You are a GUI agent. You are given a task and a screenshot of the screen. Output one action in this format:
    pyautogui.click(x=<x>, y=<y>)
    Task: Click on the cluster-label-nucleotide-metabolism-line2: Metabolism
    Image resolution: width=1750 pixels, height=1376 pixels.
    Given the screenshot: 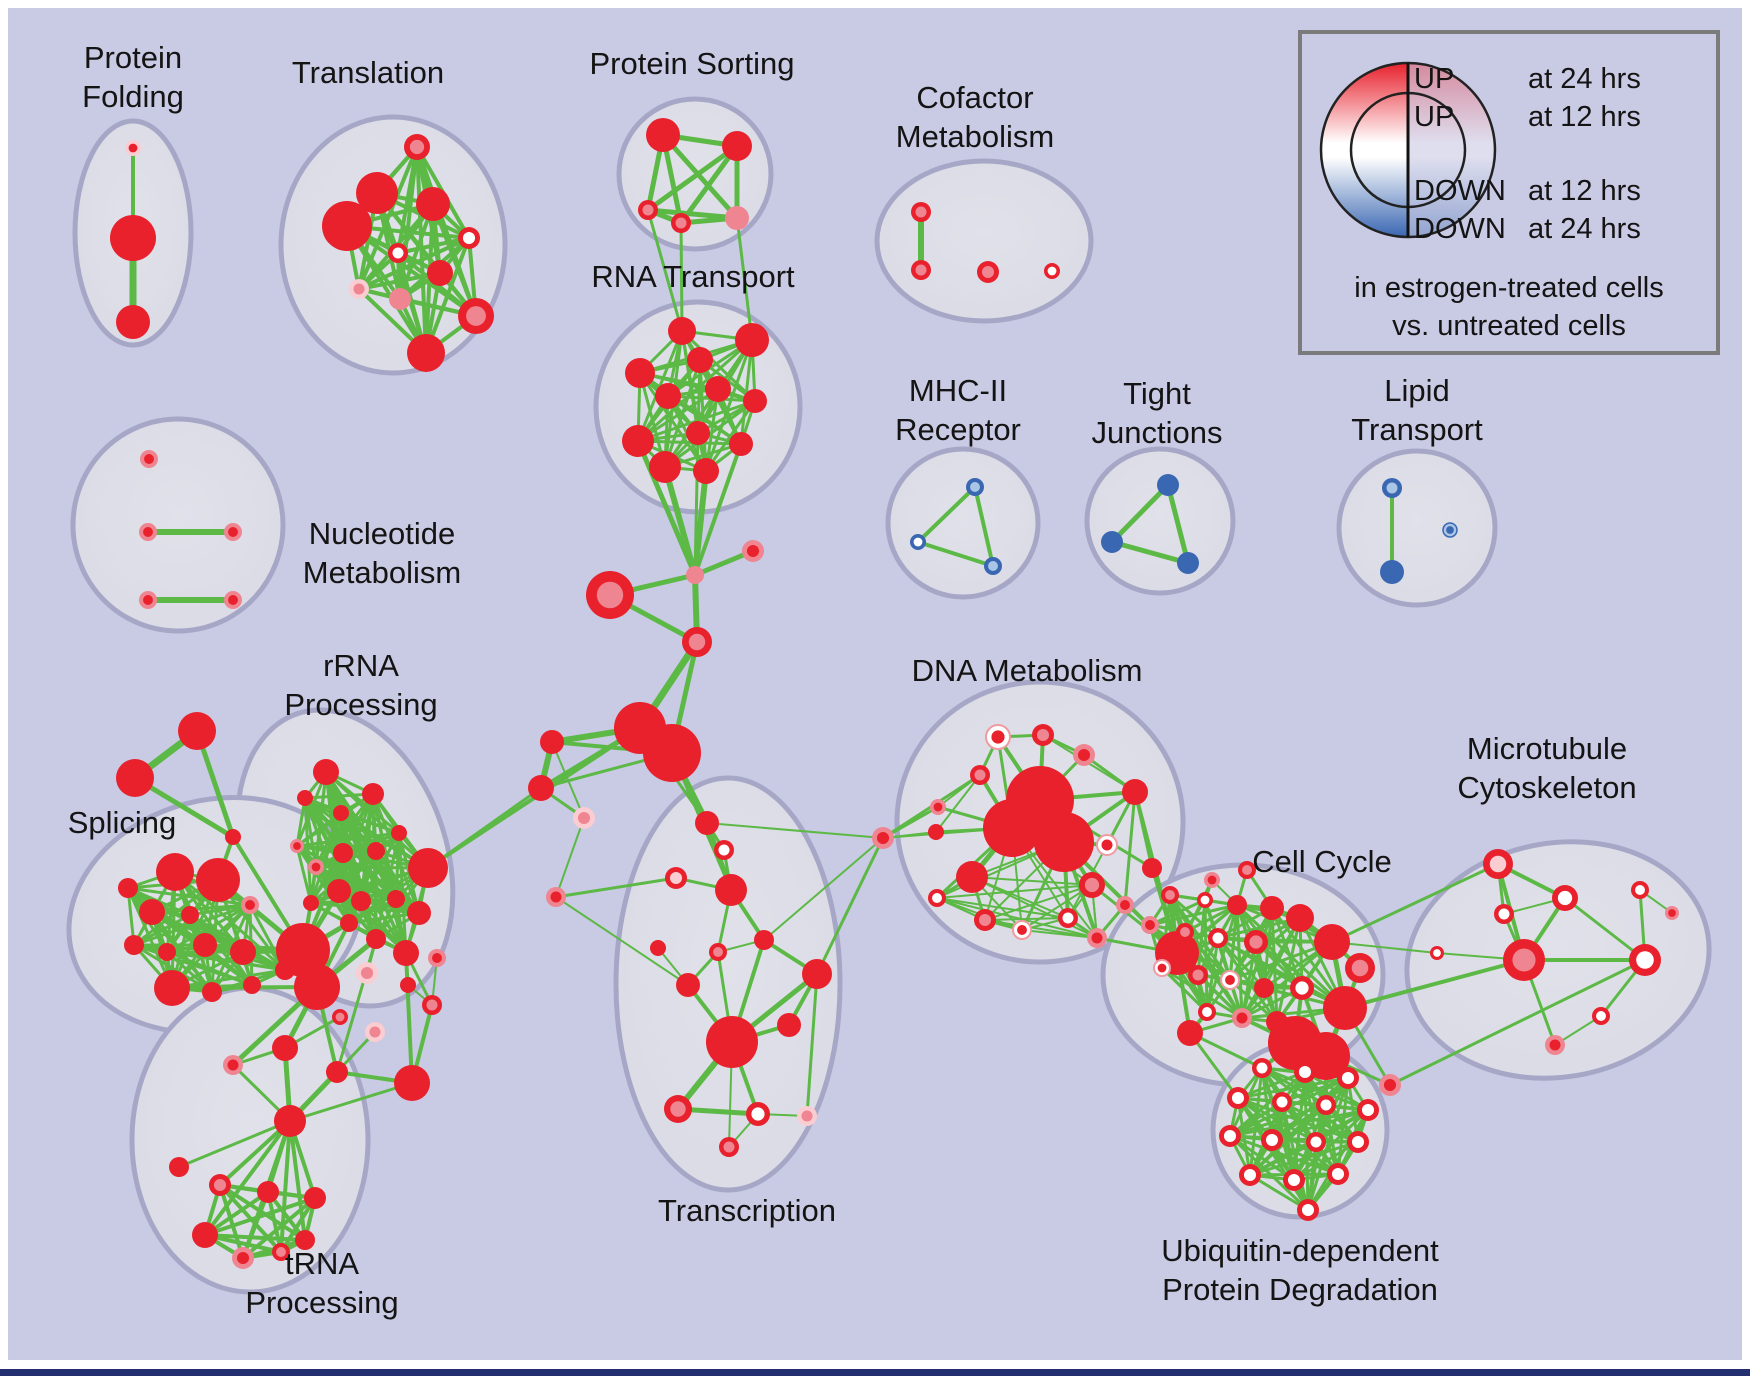 What is the action you would take?
    pyautogui.click(x=382, y=572)
    